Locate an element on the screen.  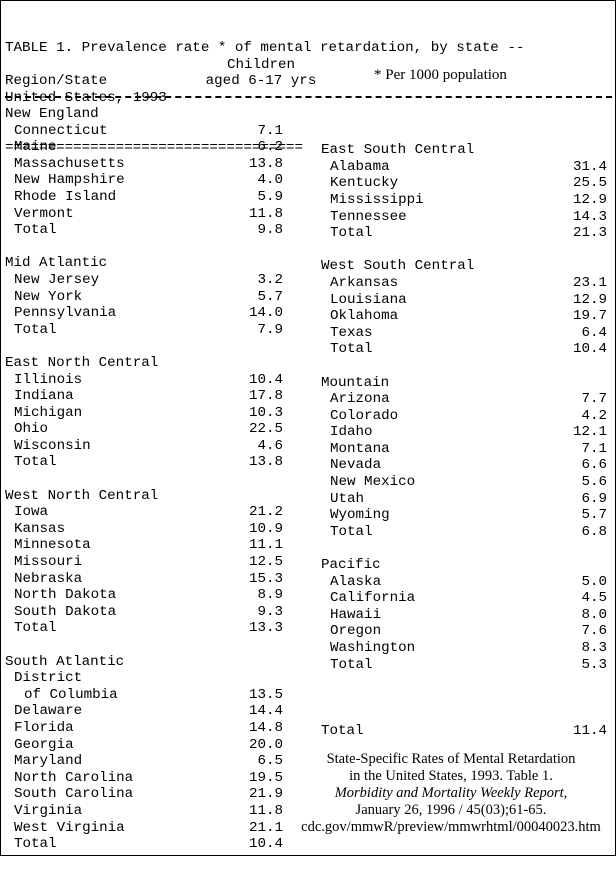
rate-value: 5.0 is located at coordinates (594, 581).